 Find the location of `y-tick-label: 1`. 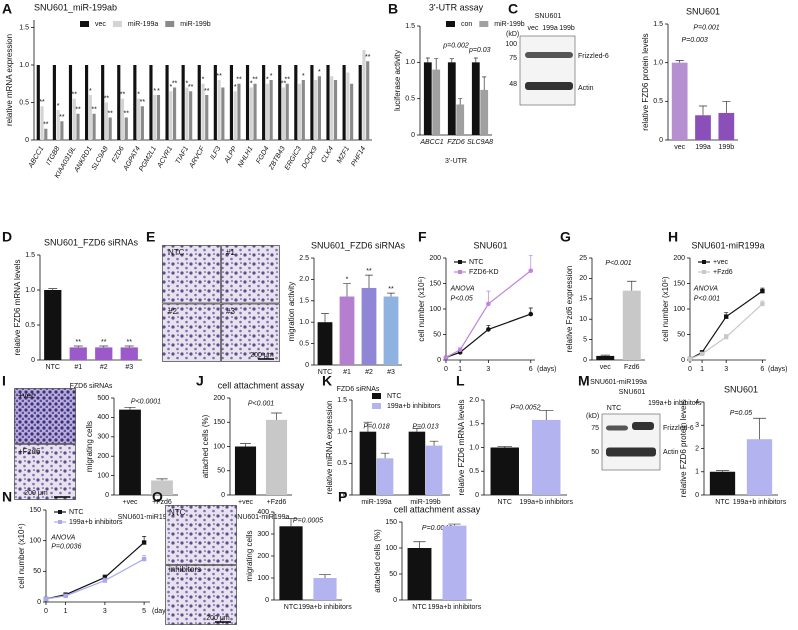

y-tick-label: 1 is located at coordinates (697, 472).